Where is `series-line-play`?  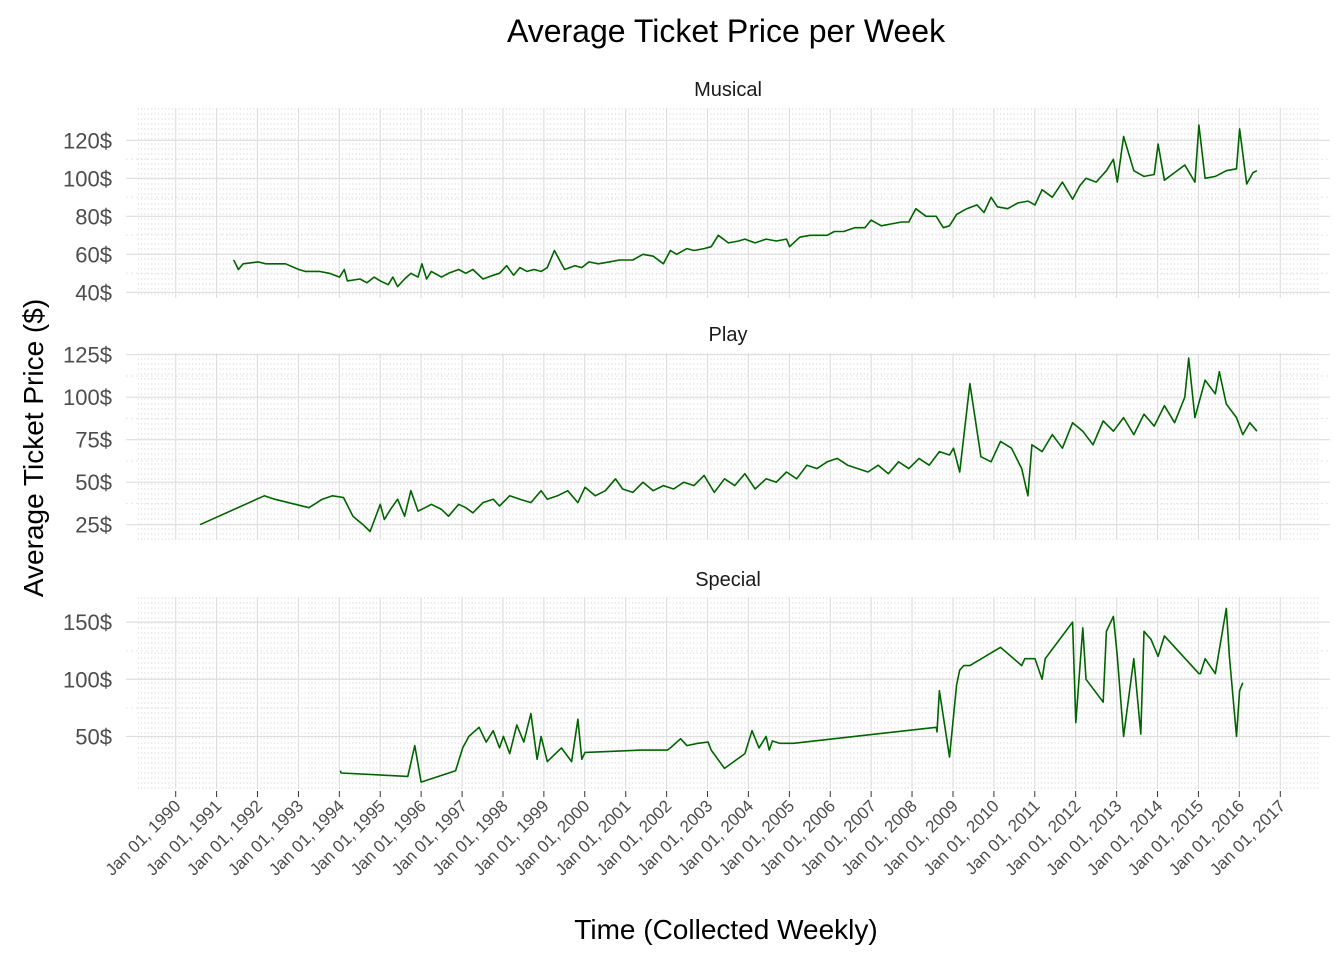
series-line-play is located at coordinates (728, 445).